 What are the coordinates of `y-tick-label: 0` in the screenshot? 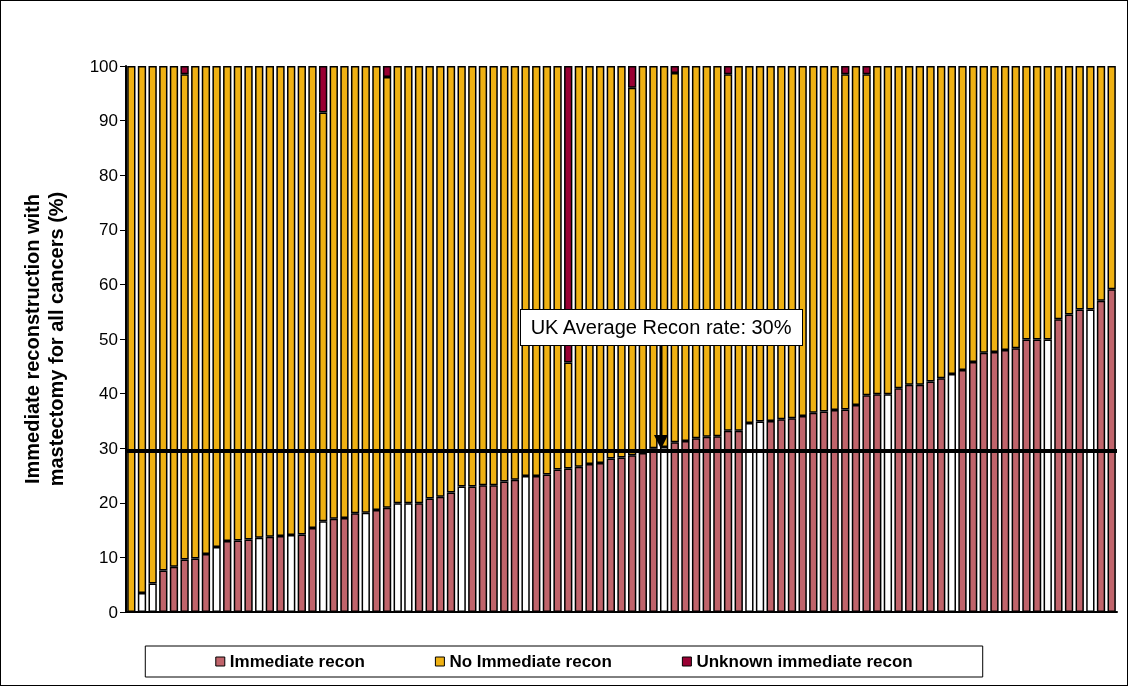 It's located at (113, 612).